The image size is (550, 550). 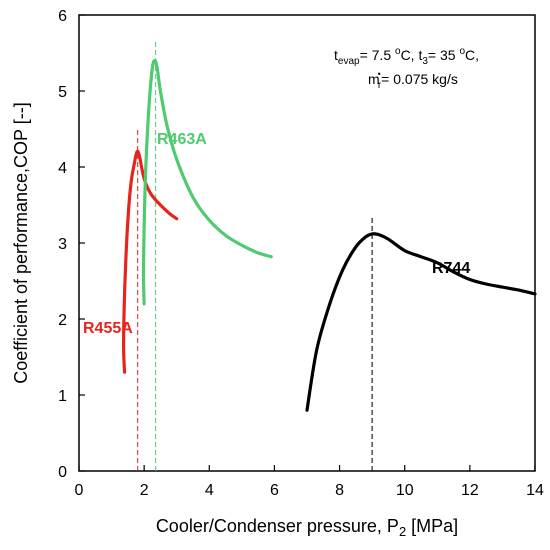 I want to click on y-tick-label: 1, so click(x=62, y=396).